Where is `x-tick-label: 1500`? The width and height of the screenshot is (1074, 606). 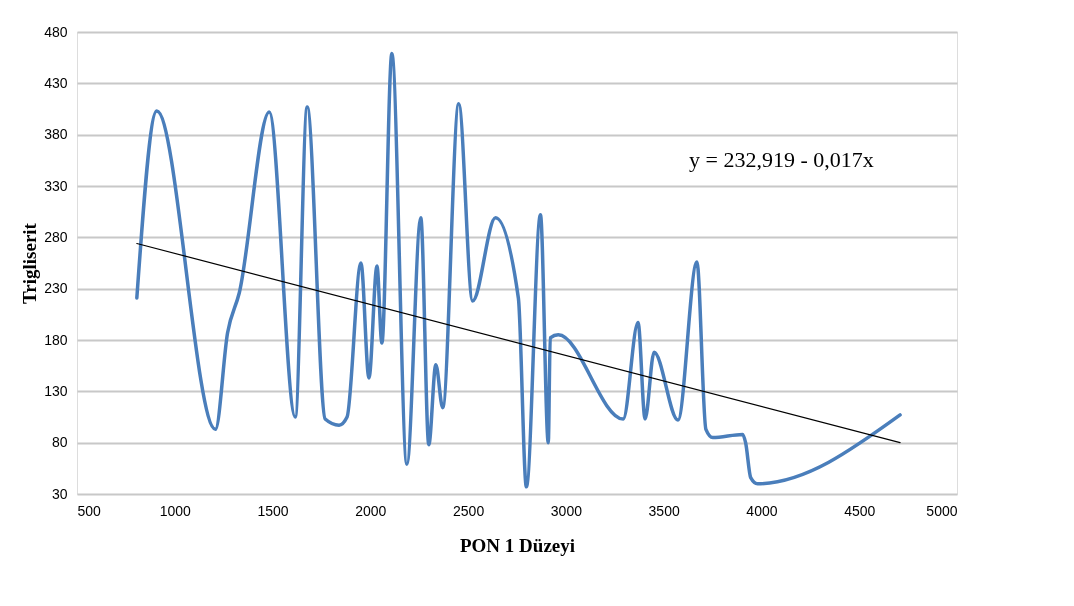
x-tick-label: 1500 is located at coordinates (273, 510).